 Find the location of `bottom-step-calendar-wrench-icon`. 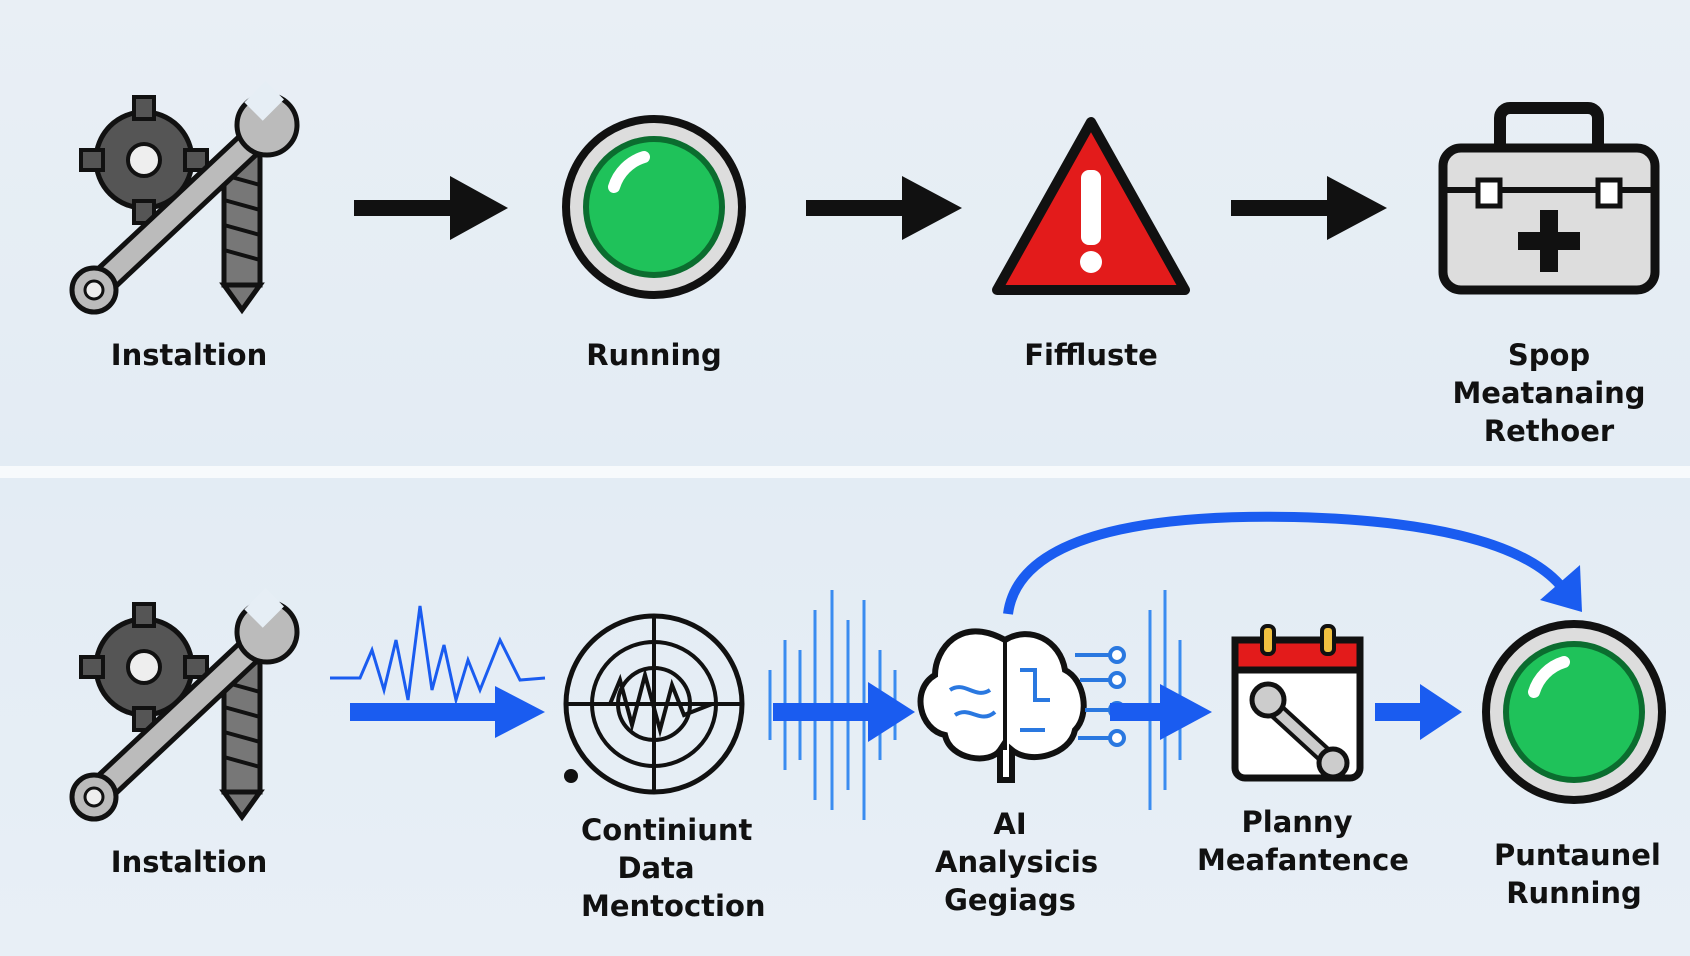

bottom-step-calendar-wrench-icon is located at coordinates (1297, 703).